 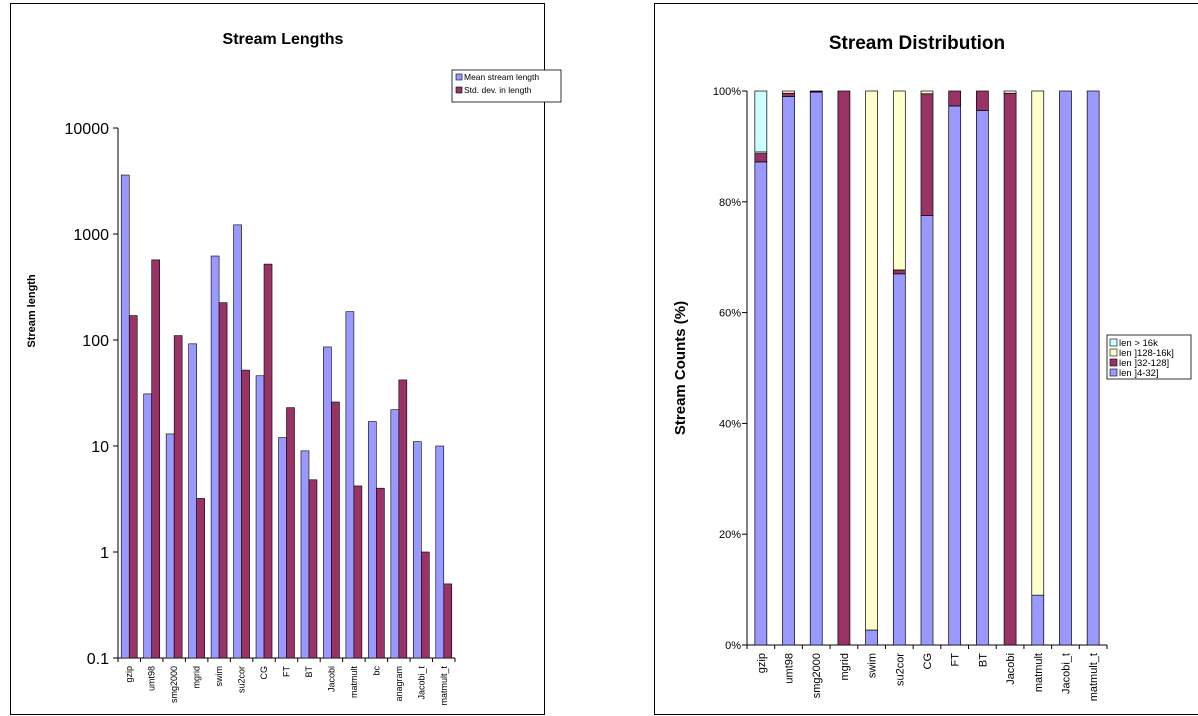 I want to click on bar-segment-len-32-128-mgrid, so click(x=844, y=368).